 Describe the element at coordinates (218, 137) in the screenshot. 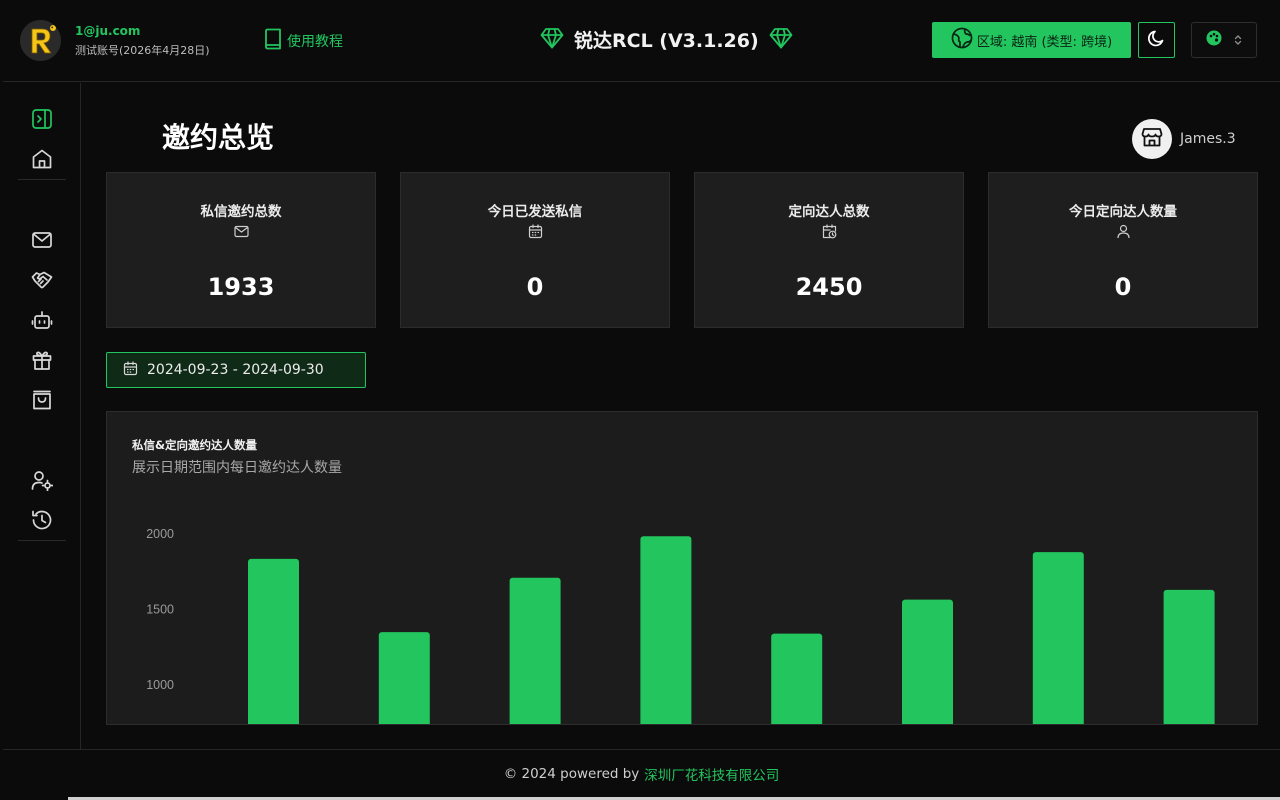

I see `page-title: 邀约总览` at that location.